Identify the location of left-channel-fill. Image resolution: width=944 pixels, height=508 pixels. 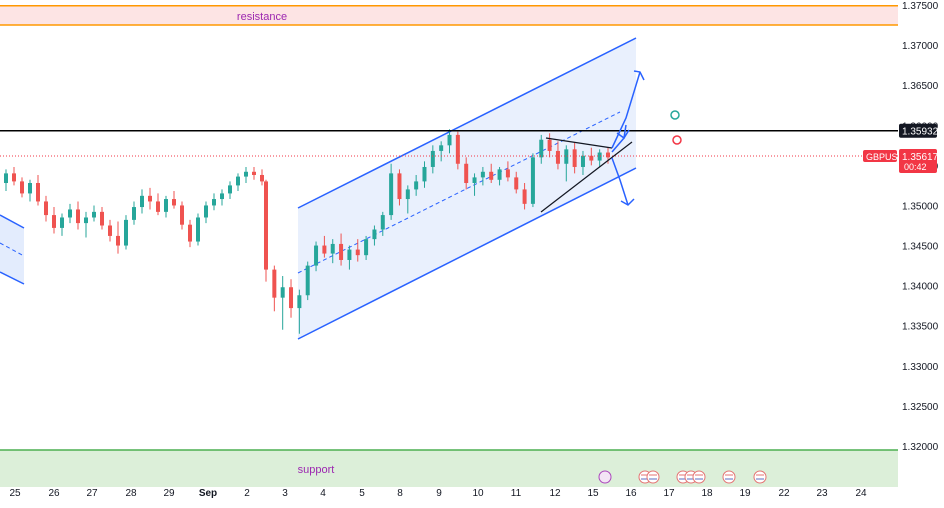
(12, 249).